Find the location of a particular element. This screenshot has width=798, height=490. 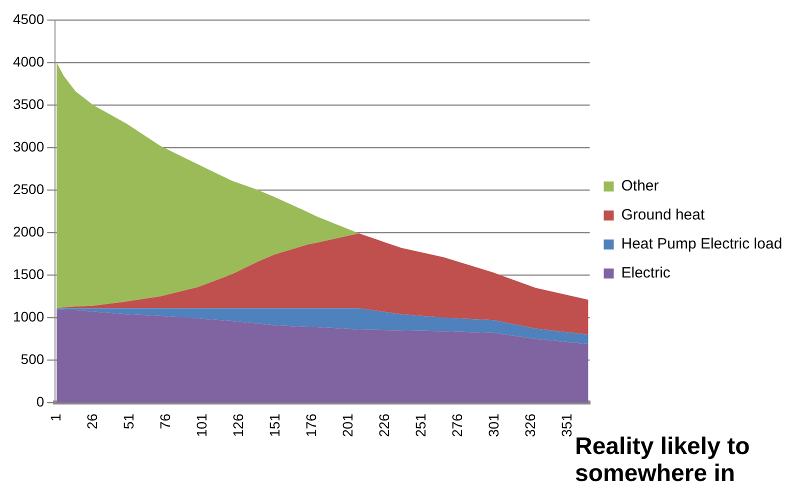

x-tick-label: 151 is located at coordinates (274, 425).